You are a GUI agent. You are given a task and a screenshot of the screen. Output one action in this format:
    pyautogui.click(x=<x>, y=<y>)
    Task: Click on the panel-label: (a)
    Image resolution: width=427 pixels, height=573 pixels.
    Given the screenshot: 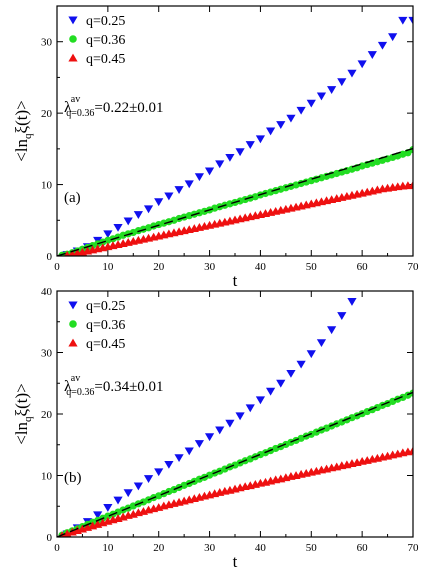 What is the action you would take?
    pyautogui.click(x=72, y=198)
    